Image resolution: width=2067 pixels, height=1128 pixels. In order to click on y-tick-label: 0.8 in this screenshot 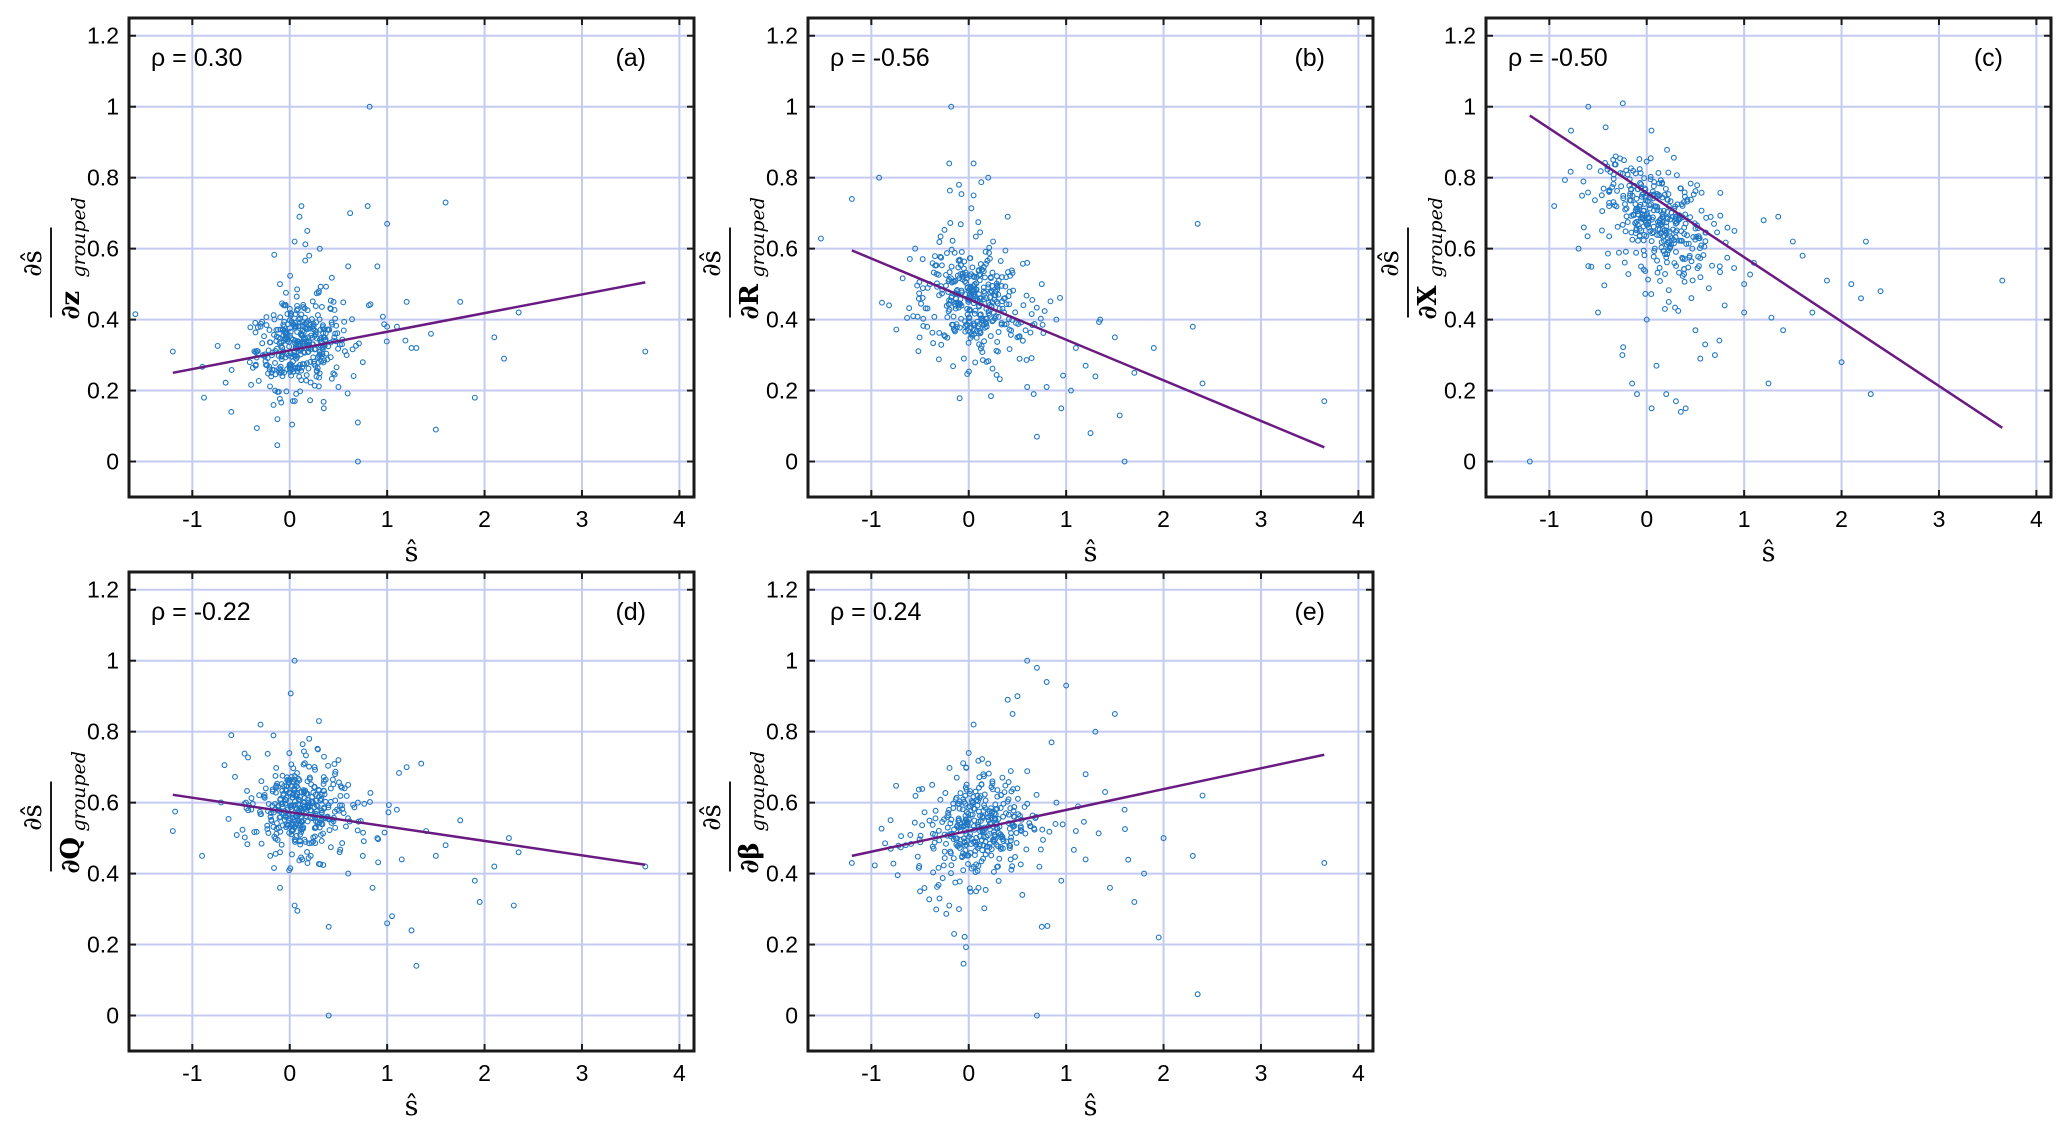, I will do `click(782, 732)`.